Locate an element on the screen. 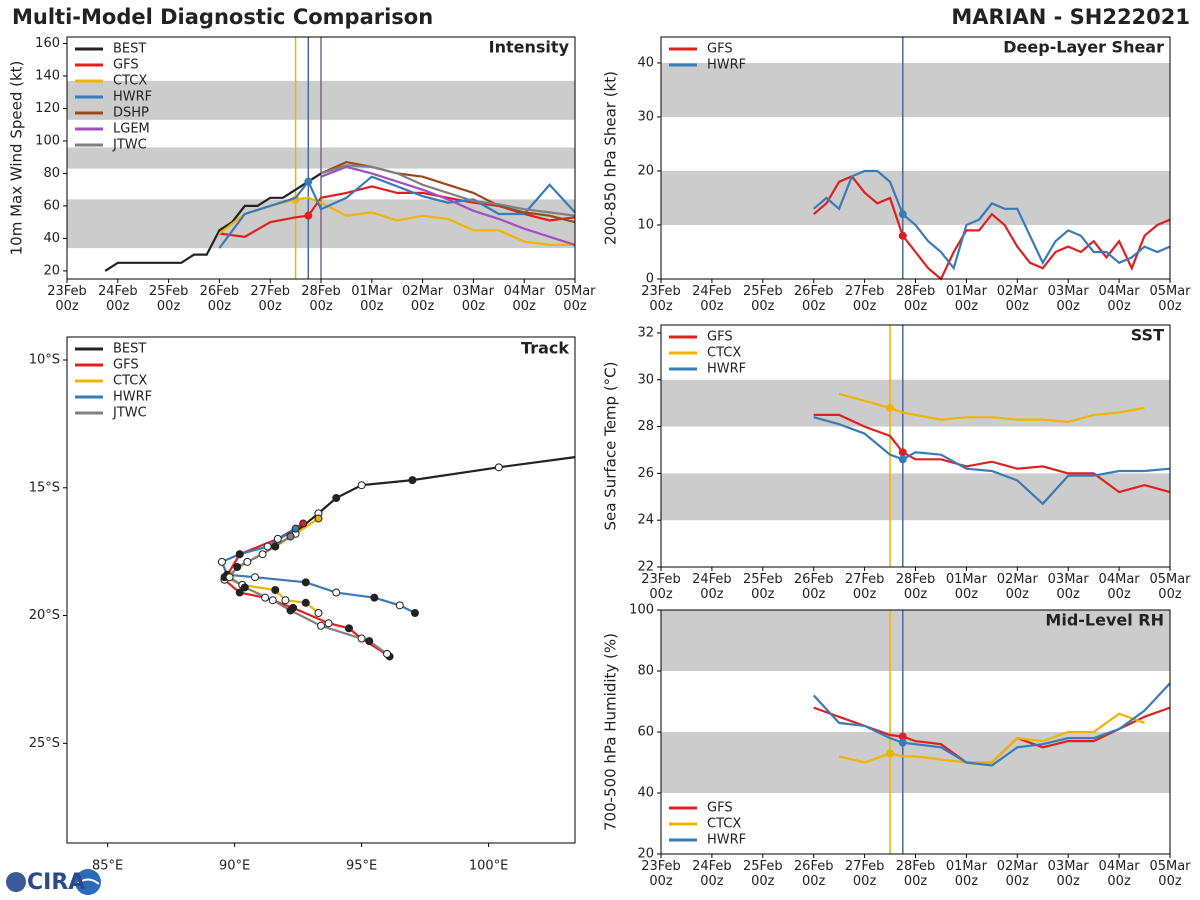 The height and width of the screenshot is (900, 1200). y-tick-label: 80 is located at coordinates (51, 173).